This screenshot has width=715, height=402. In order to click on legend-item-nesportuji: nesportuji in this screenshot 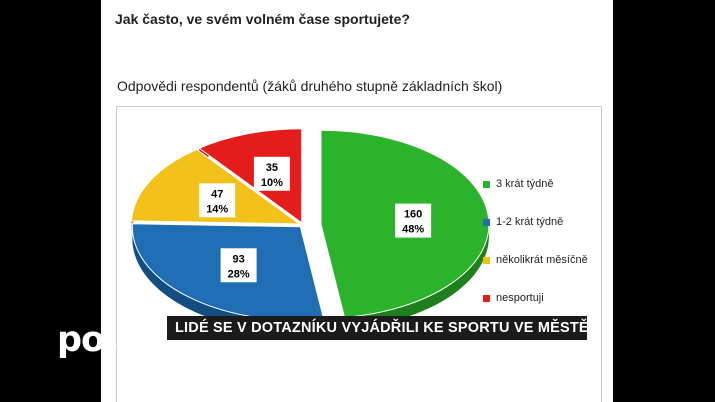, I will do `click(535, 298)`.